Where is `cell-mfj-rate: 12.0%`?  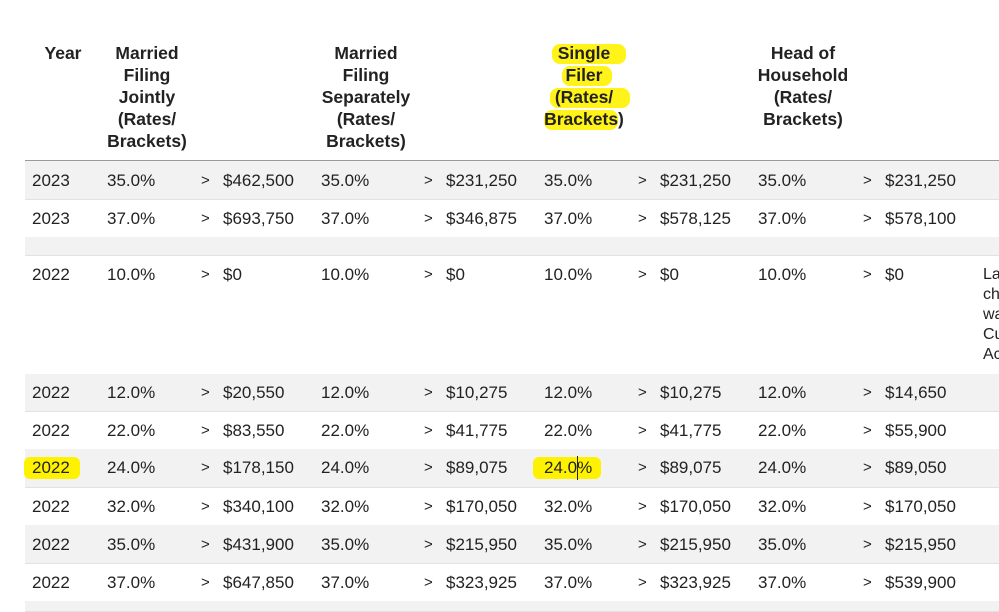 cell-mfj-rate: 12.0% is located at coordinates (131, 392).